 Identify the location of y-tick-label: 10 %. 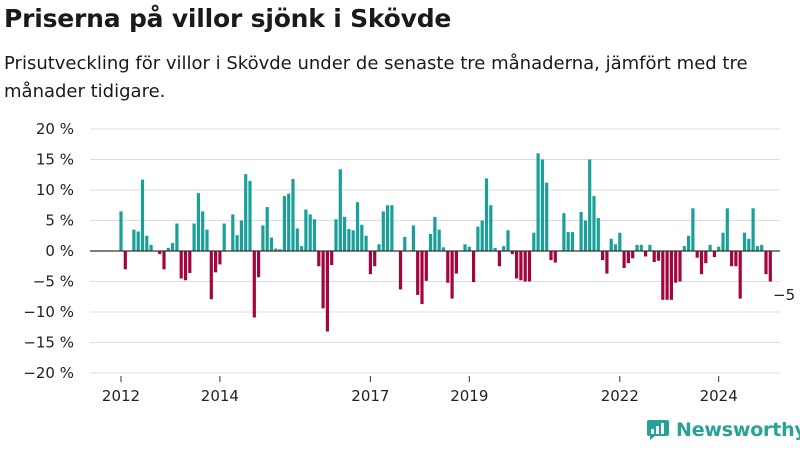
(55, 190).